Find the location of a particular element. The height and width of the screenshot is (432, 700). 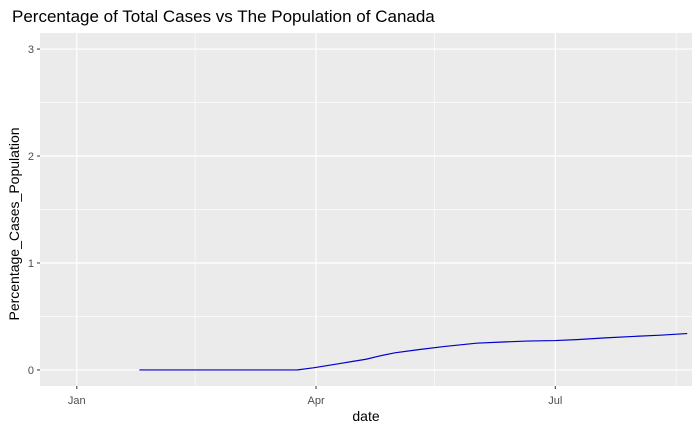

x-tick-label: Apr is located at coordinates (315, 401).